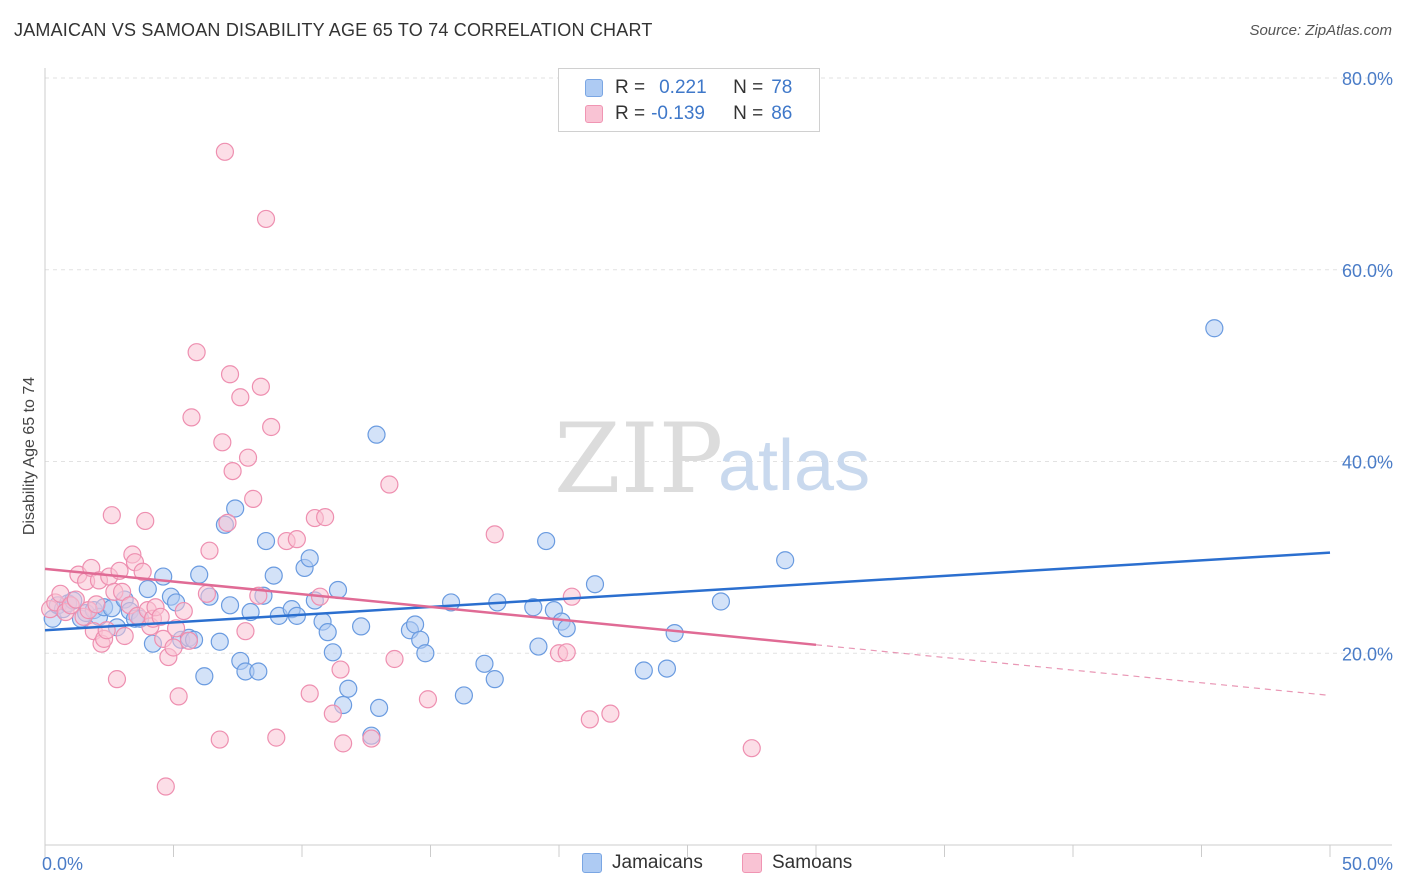 Image resolution: width=1406 pixels, height=892 pixels. I want to click on trend-lines, so click(687, 624).